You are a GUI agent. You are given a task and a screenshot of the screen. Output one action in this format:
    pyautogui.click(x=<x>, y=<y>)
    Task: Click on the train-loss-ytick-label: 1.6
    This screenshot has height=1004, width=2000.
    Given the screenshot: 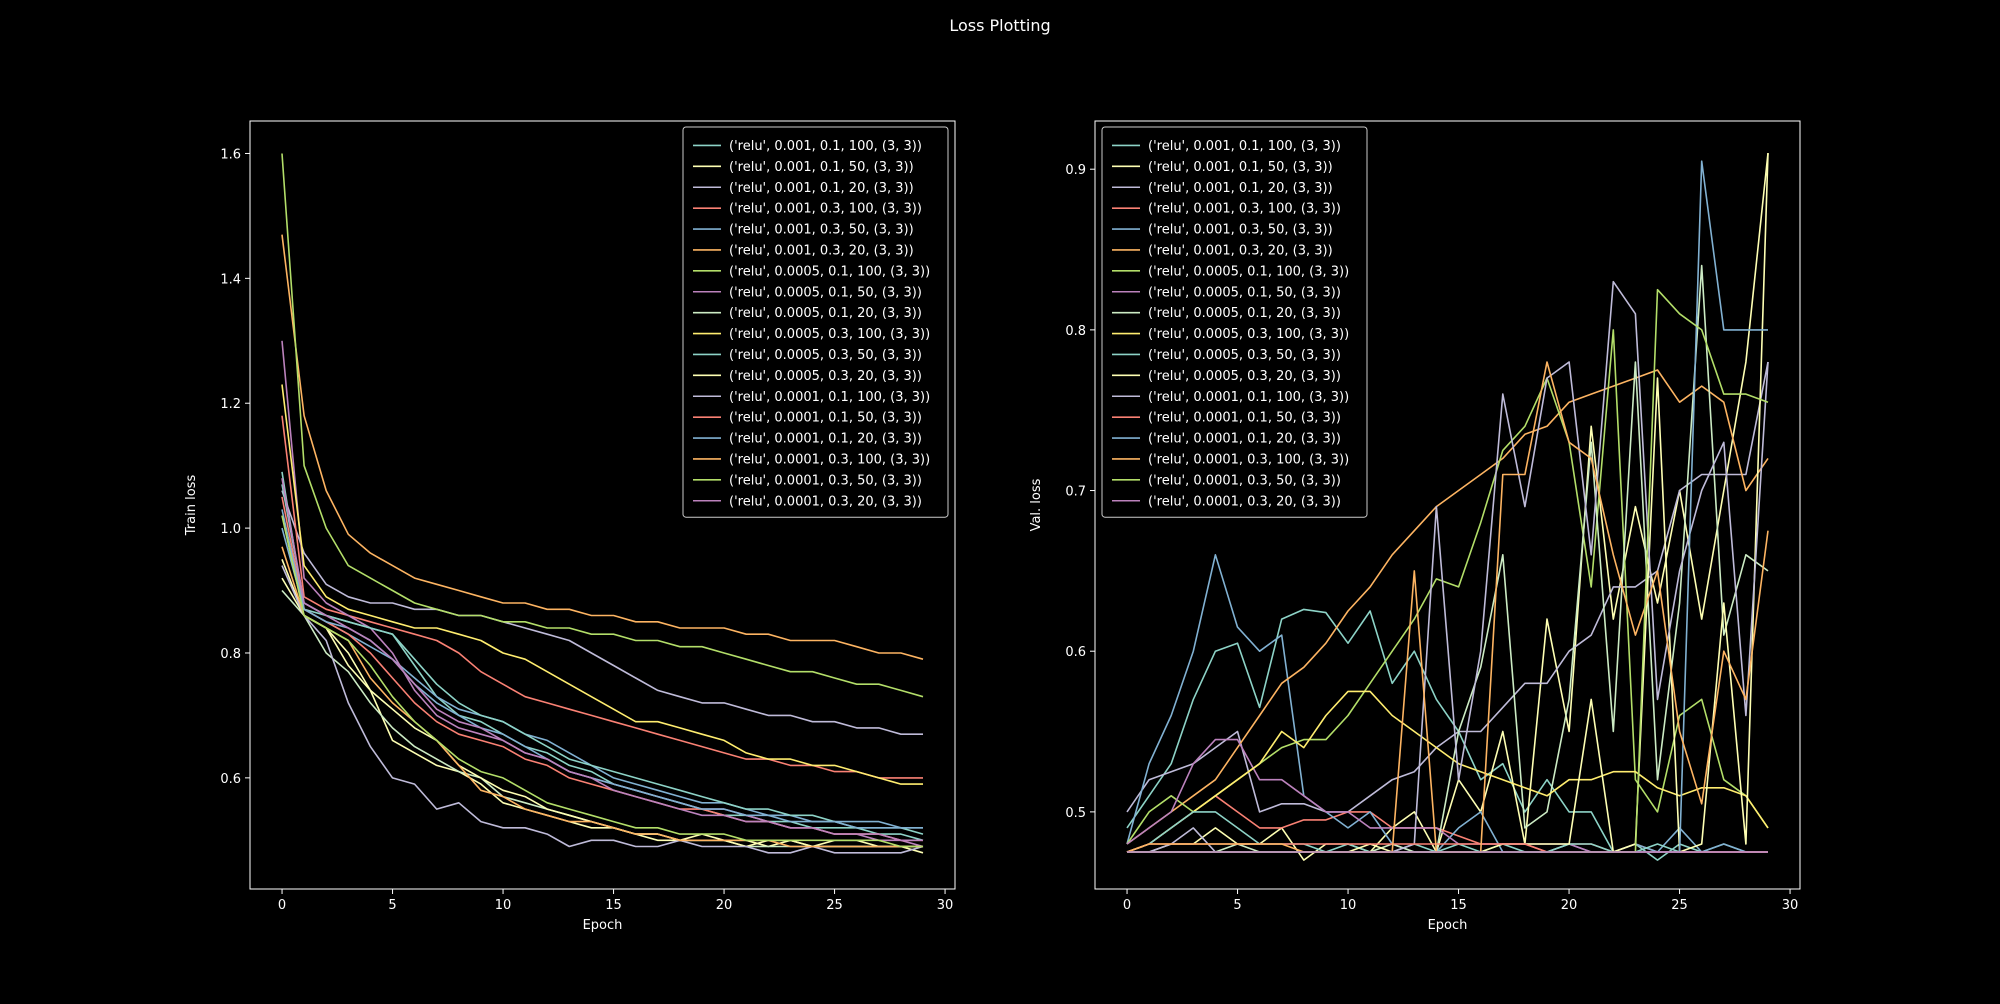 What is the action you would take?
    pyautogui.click(x=230, y=154)
    